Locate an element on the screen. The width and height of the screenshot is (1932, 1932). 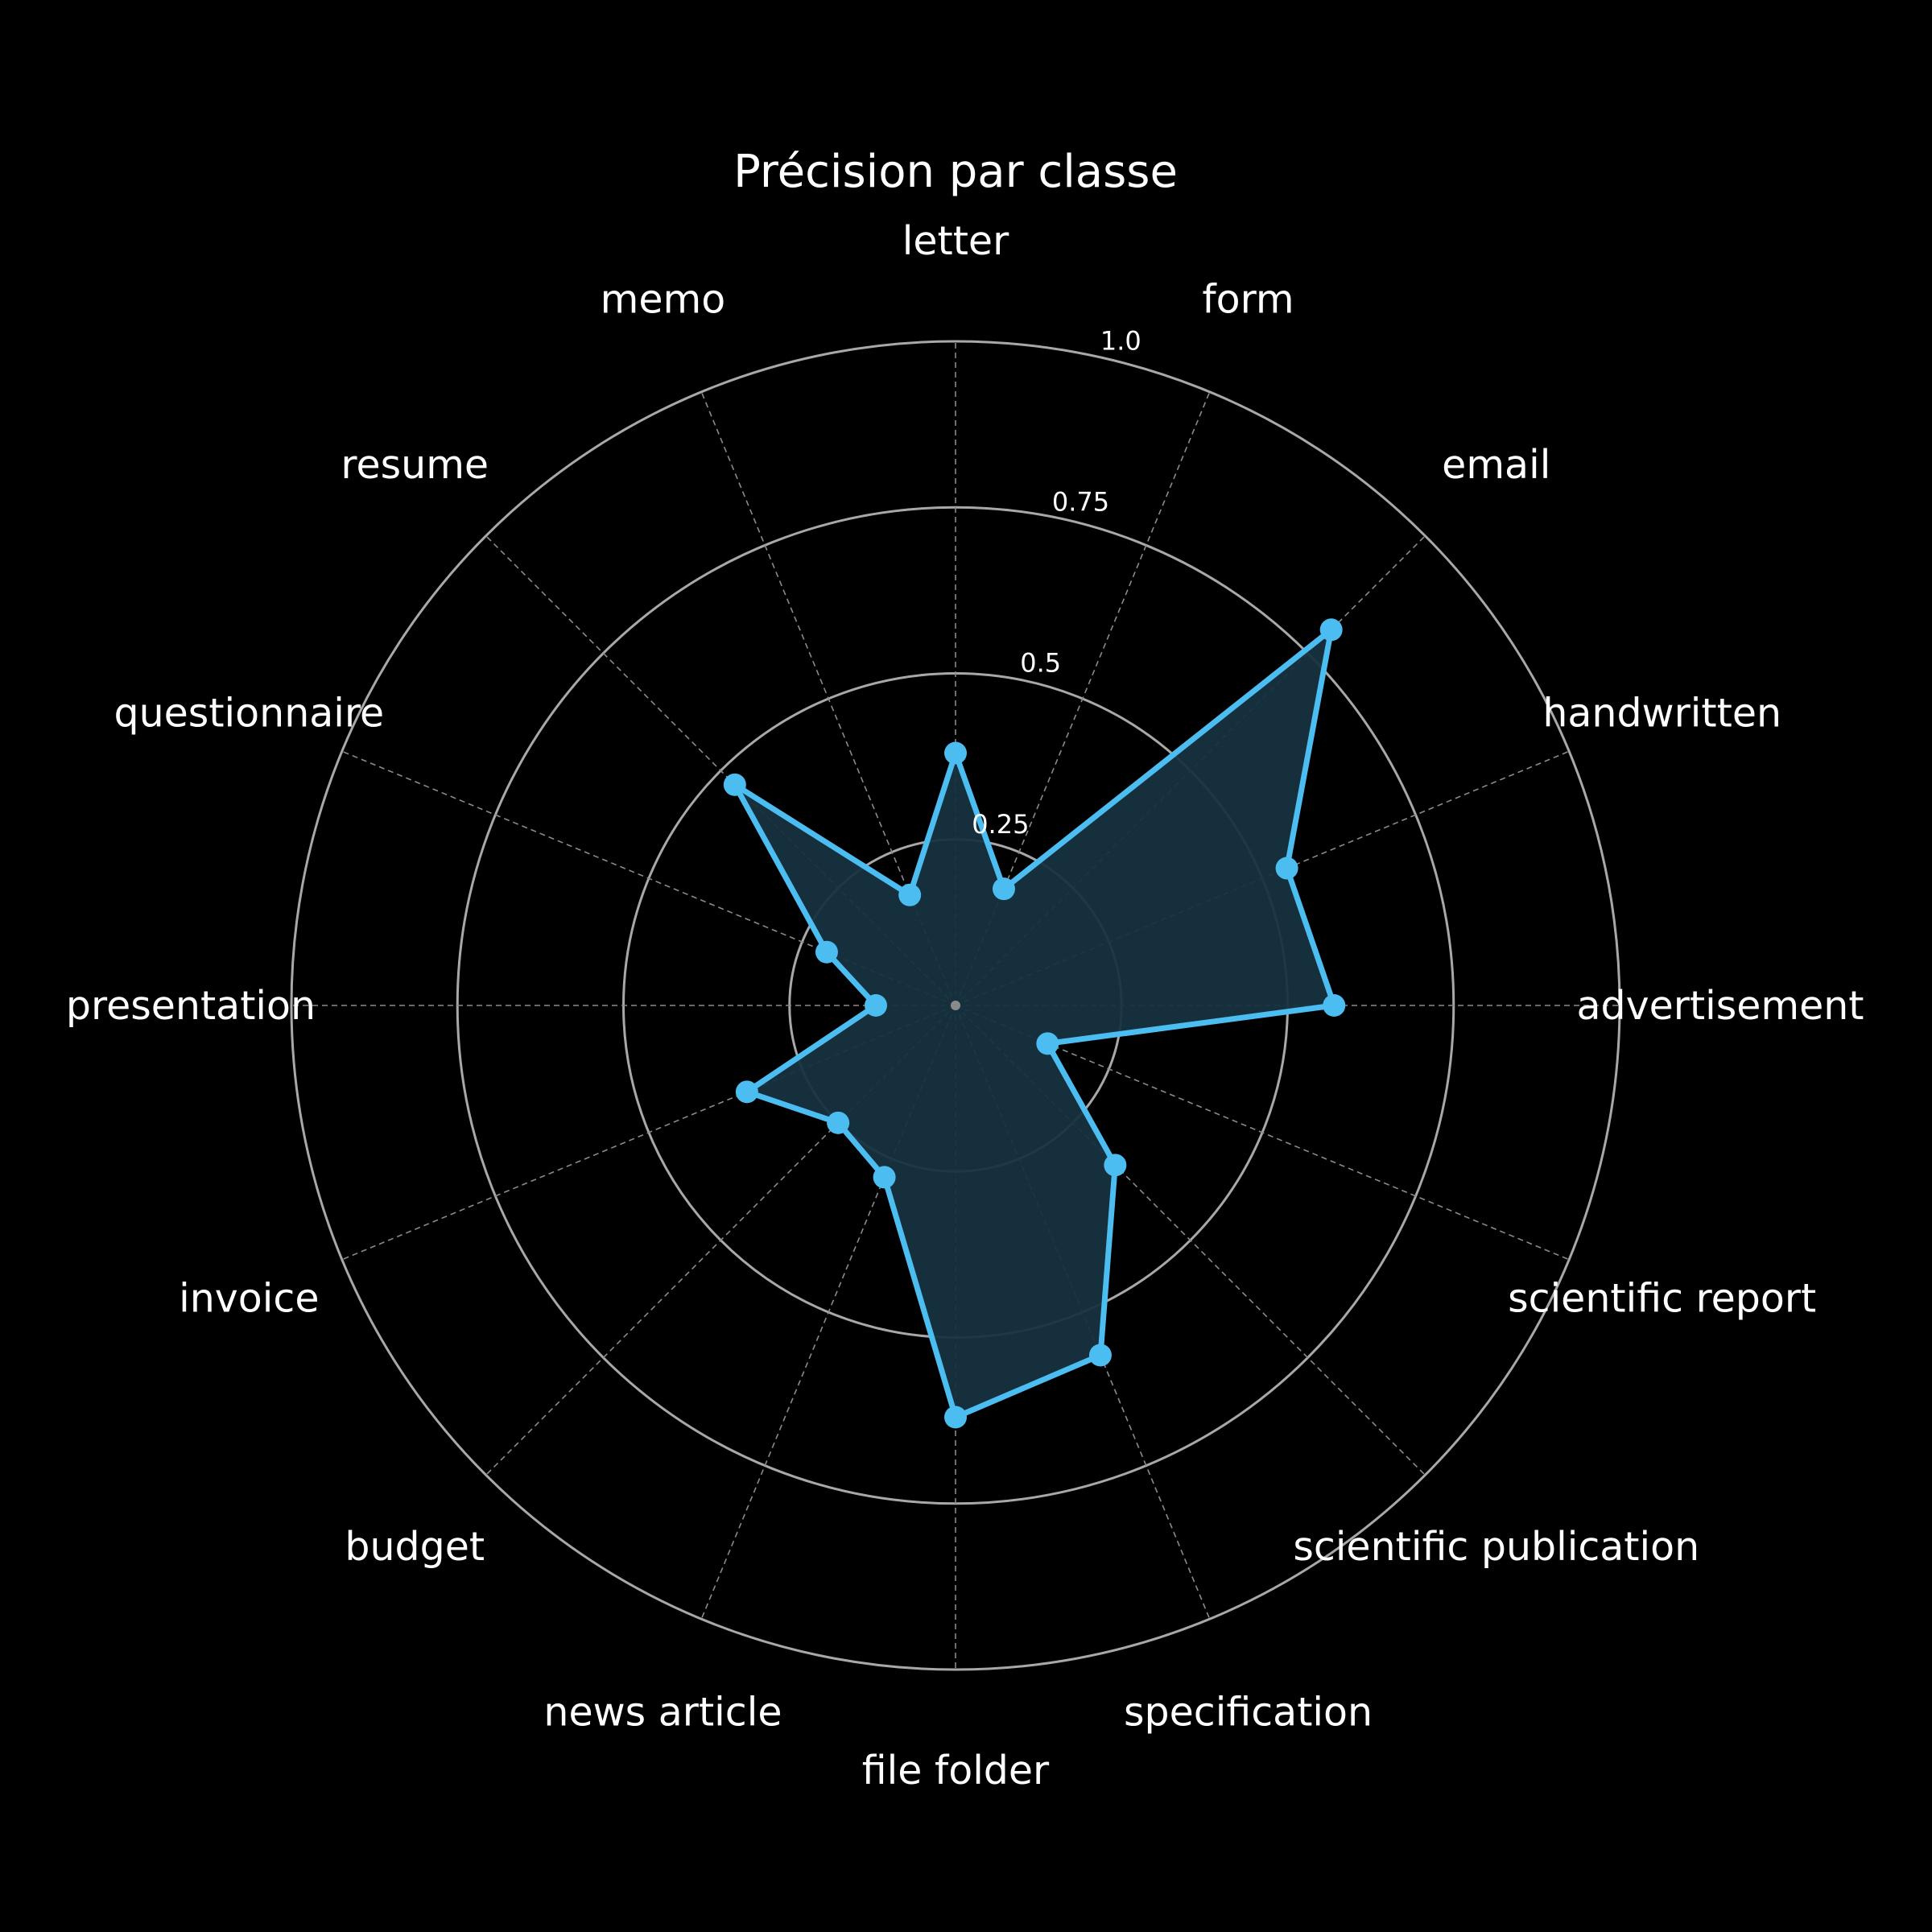
category-label: memo is located at coordinates (663, 299).